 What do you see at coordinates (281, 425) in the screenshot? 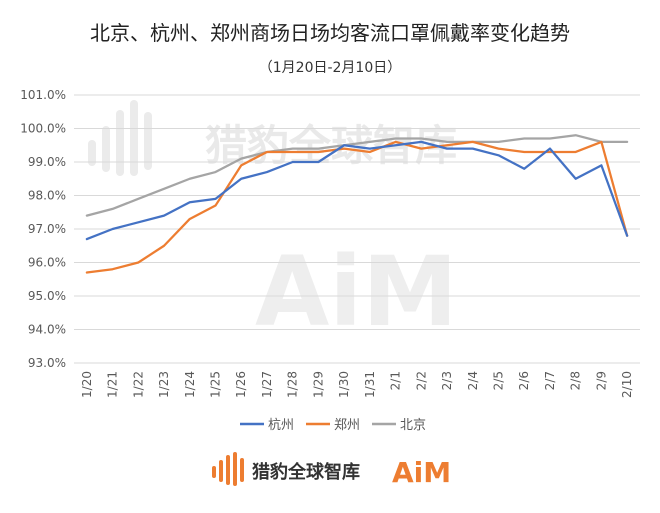
I see `legend-label-hangzhou: 杭州` at bounding box center [281, 425].